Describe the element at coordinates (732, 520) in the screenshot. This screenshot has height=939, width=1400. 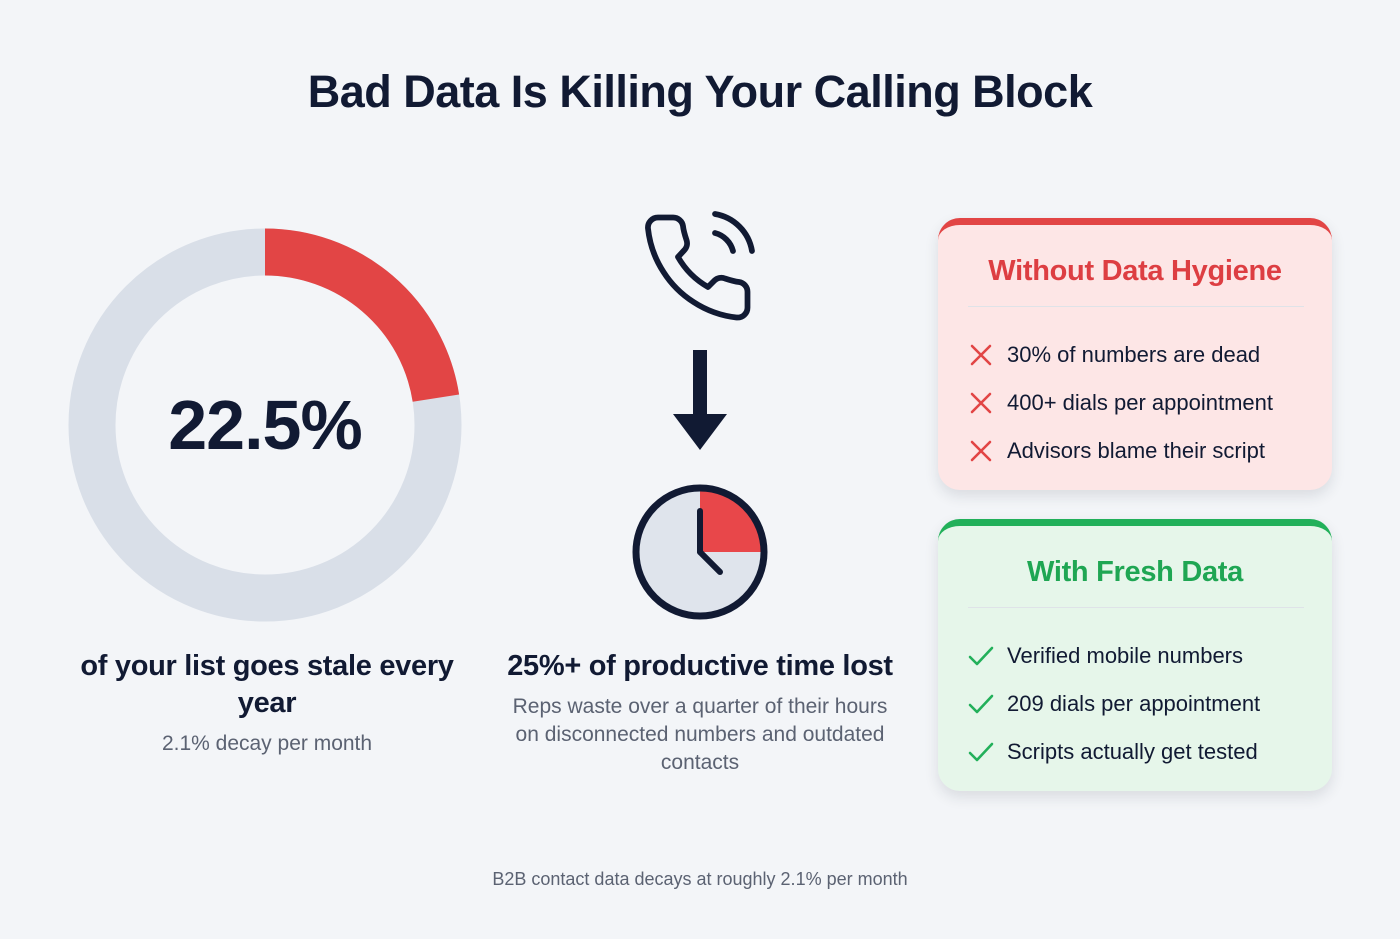
I see `clock-lost-time-segment` at that location.